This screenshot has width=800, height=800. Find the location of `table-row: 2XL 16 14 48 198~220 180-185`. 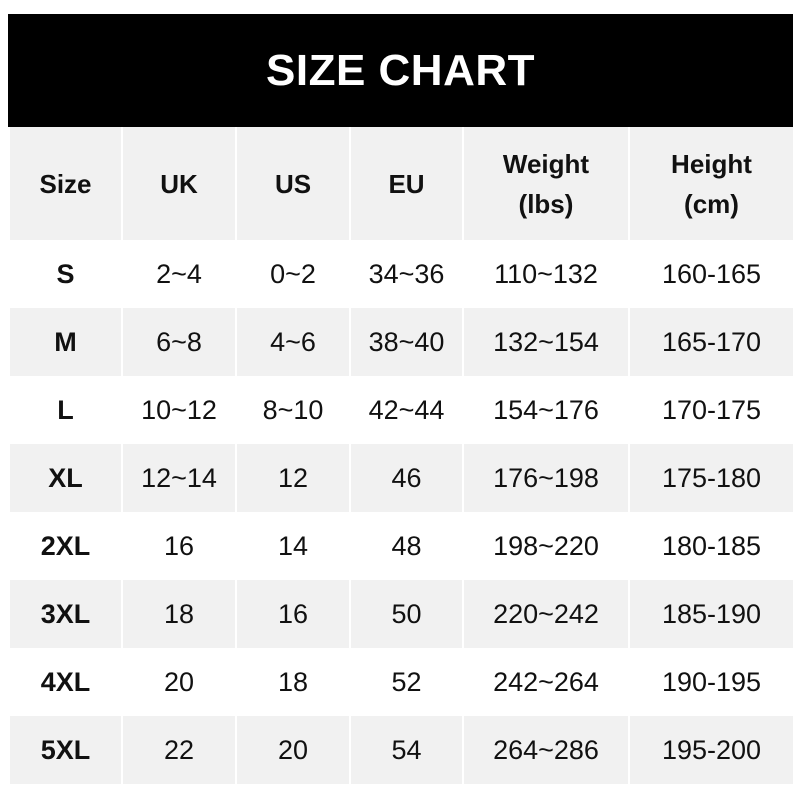

table-row: 2XL 16 14 48 198~220 180-185 is located at coordinates (401, 546).